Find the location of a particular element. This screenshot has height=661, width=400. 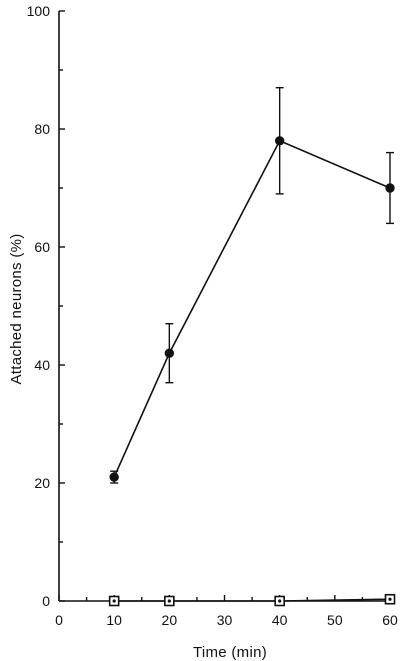

x-tick-label: 30 is located at coordinates (225, 620).